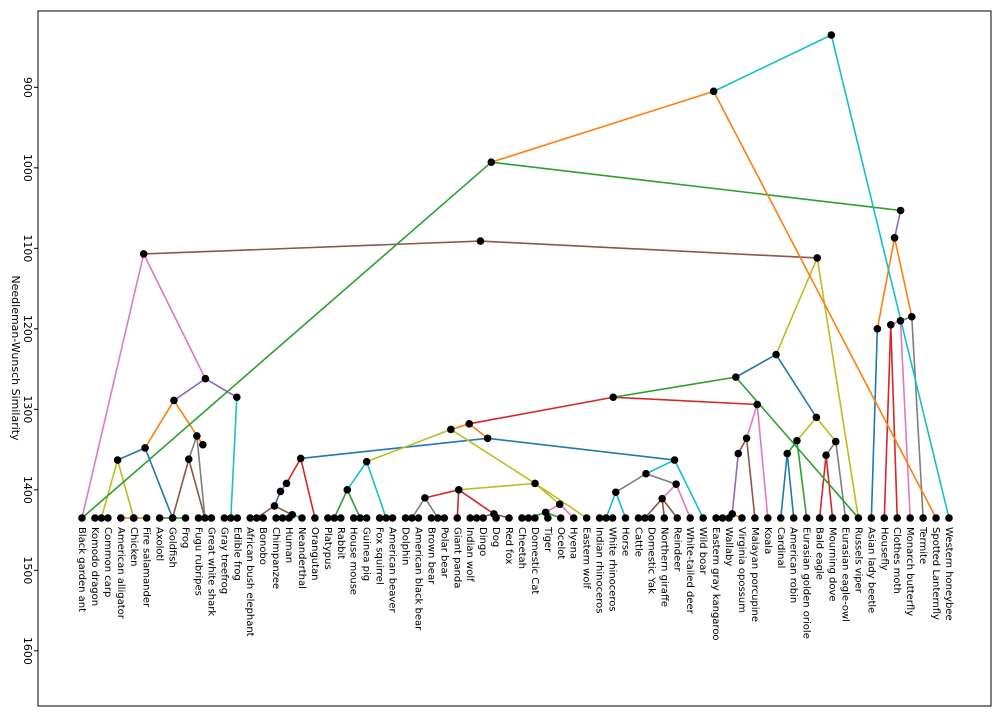 The height and width of the screenshot is (712, 1000). I want to click on merge-node-i6, so click(900, 210).